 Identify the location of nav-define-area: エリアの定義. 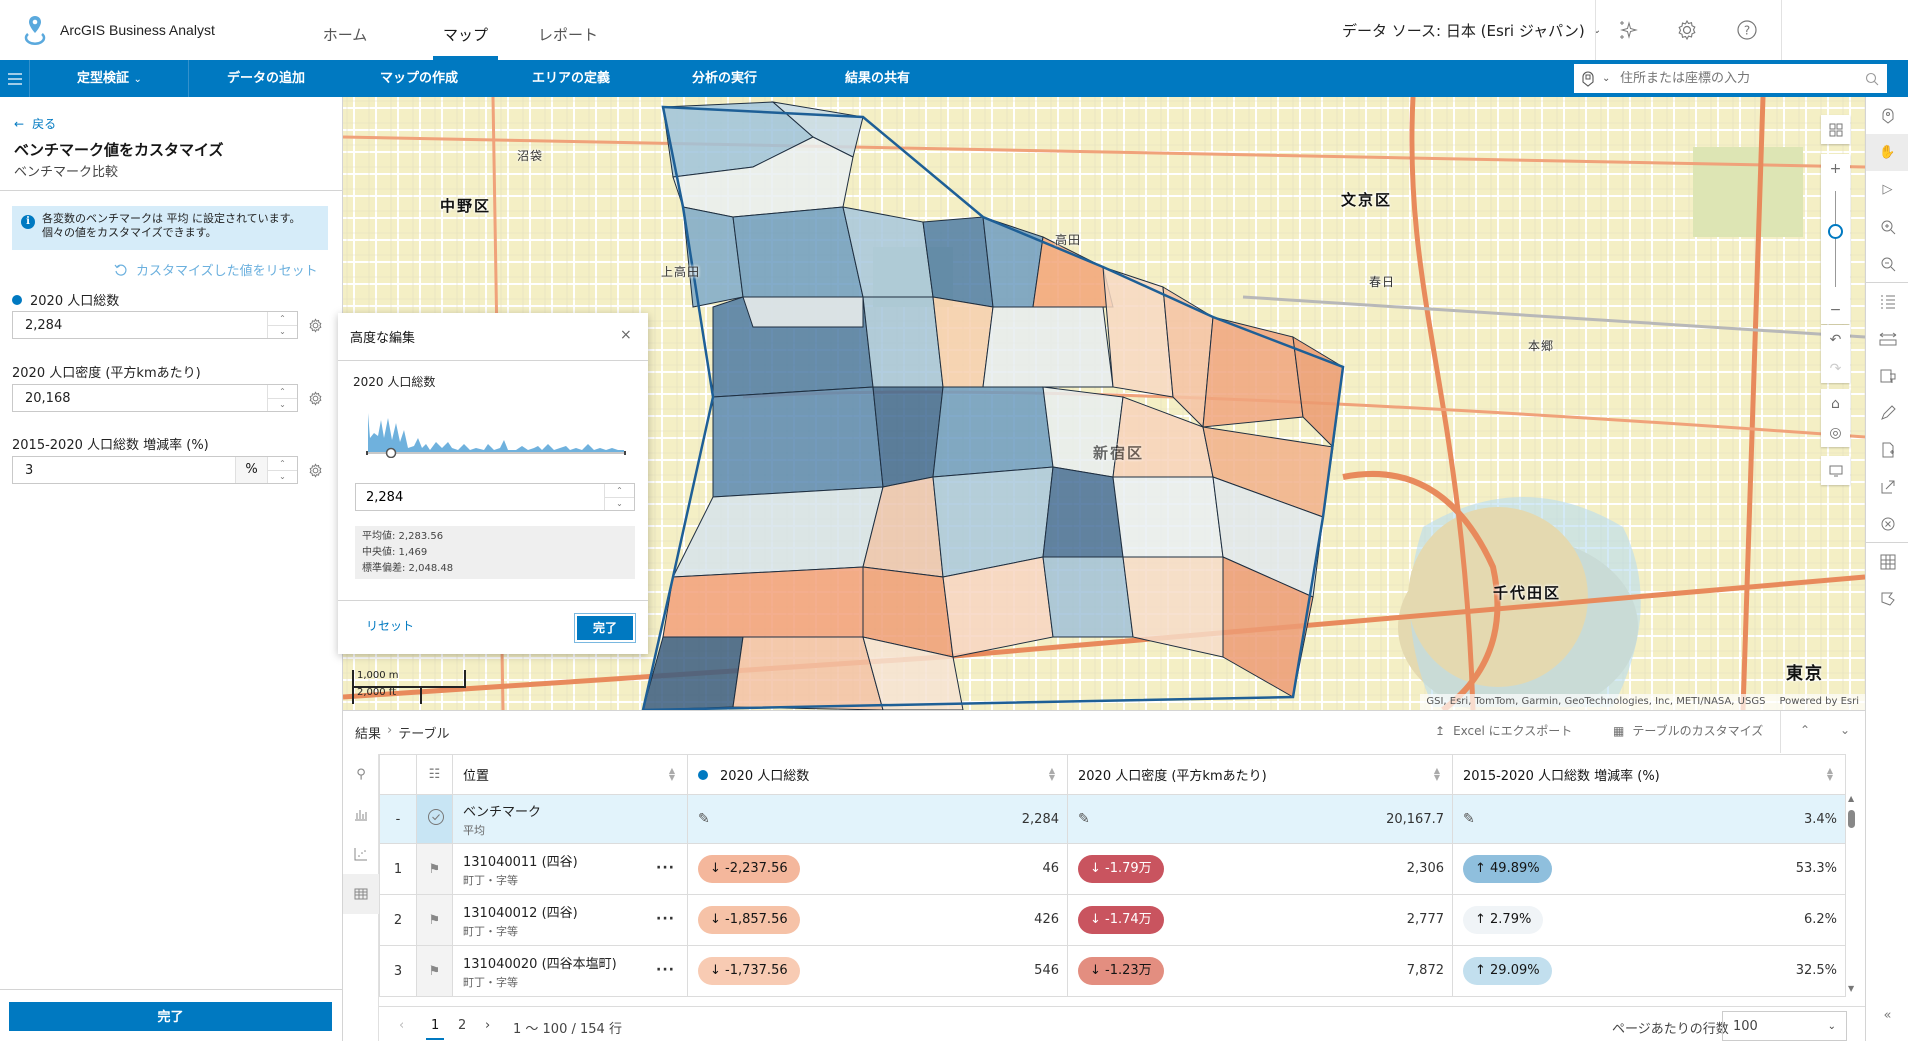
(571, 78).